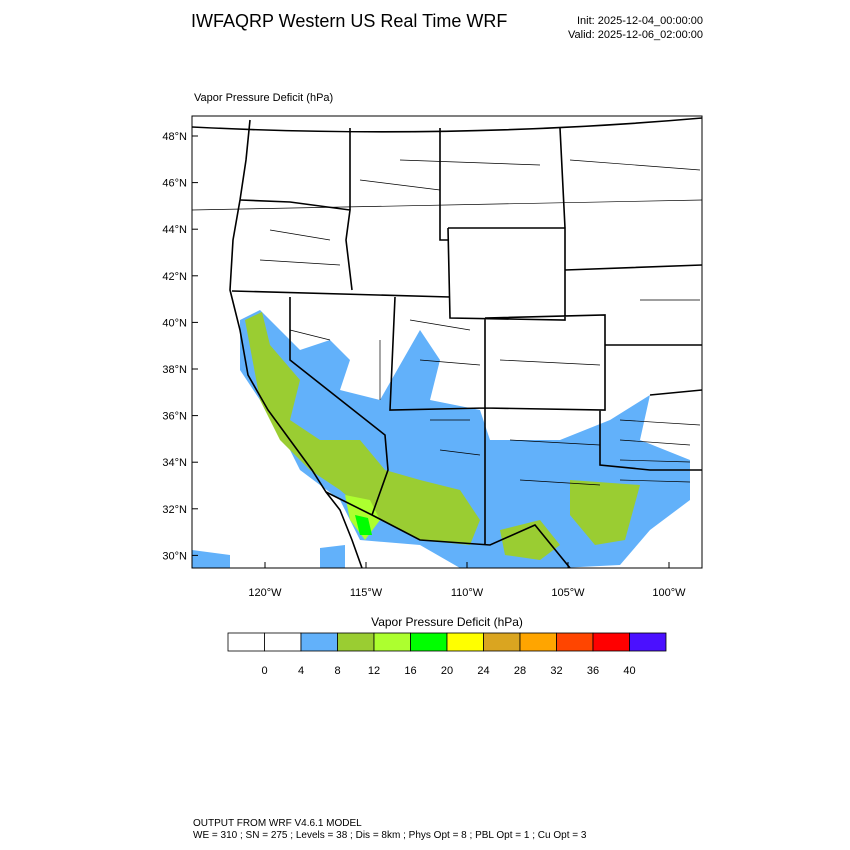 The image size is (850, 850). What do you see at coordinates (174, 184) in the screenshot?
I see `lat-label: 46°N` at bounding box center [174, 184].